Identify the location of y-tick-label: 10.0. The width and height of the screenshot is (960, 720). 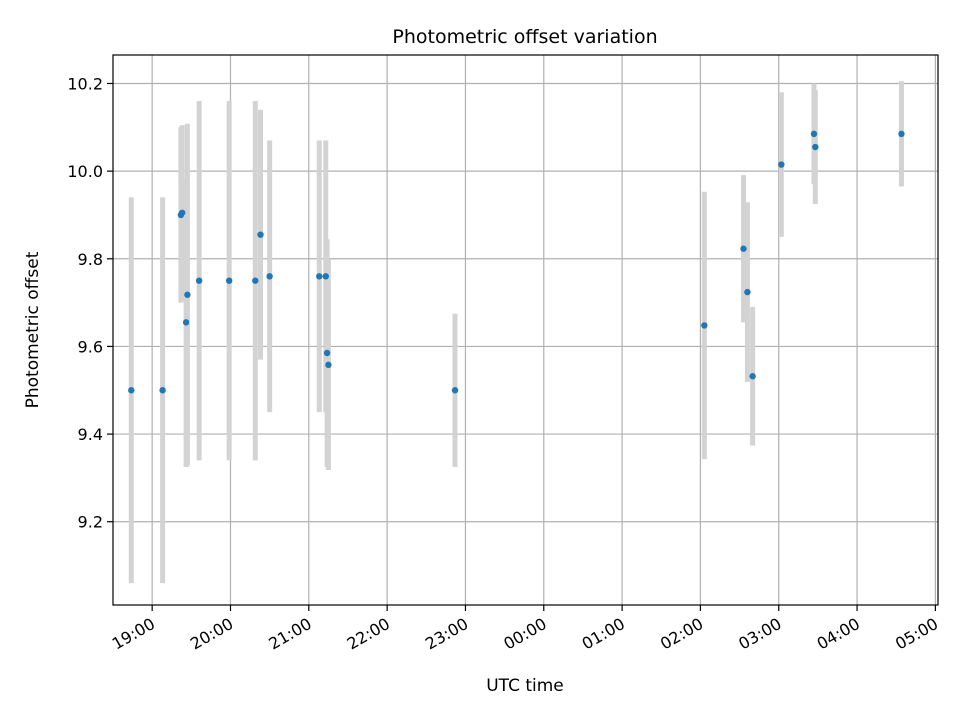
(85, 171).